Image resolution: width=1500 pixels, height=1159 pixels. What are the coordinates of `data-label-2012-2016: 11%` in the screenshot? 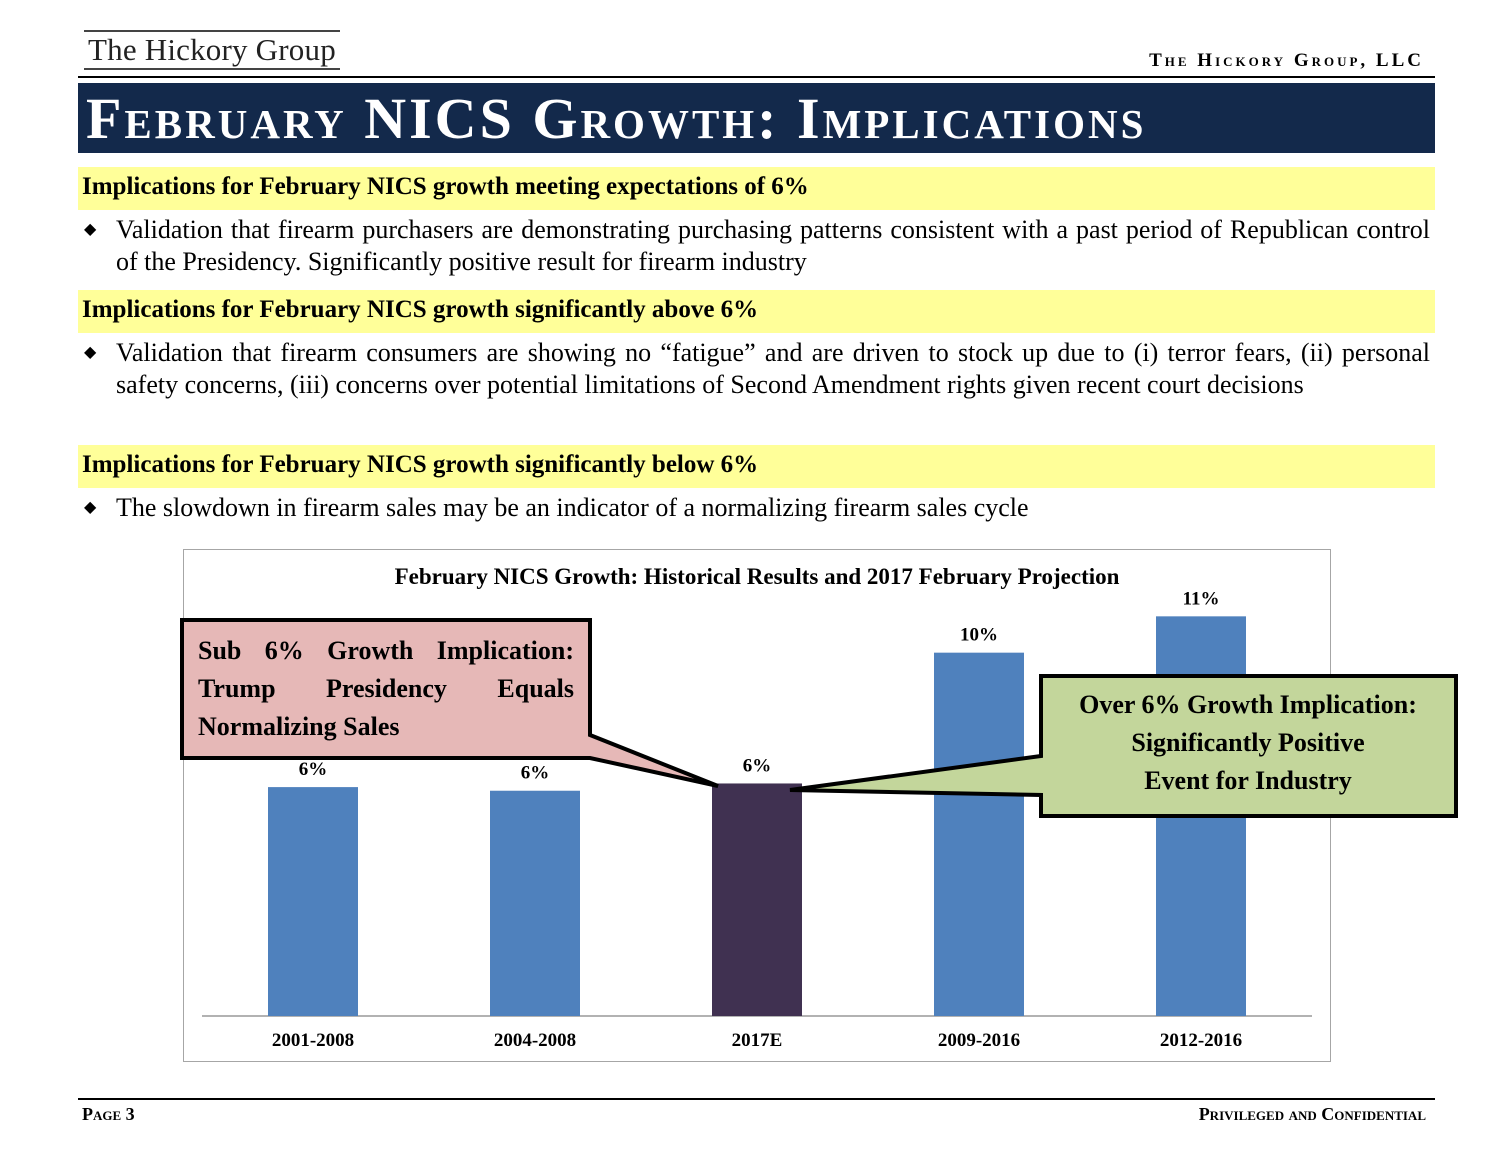 It's located at (1201, 598).